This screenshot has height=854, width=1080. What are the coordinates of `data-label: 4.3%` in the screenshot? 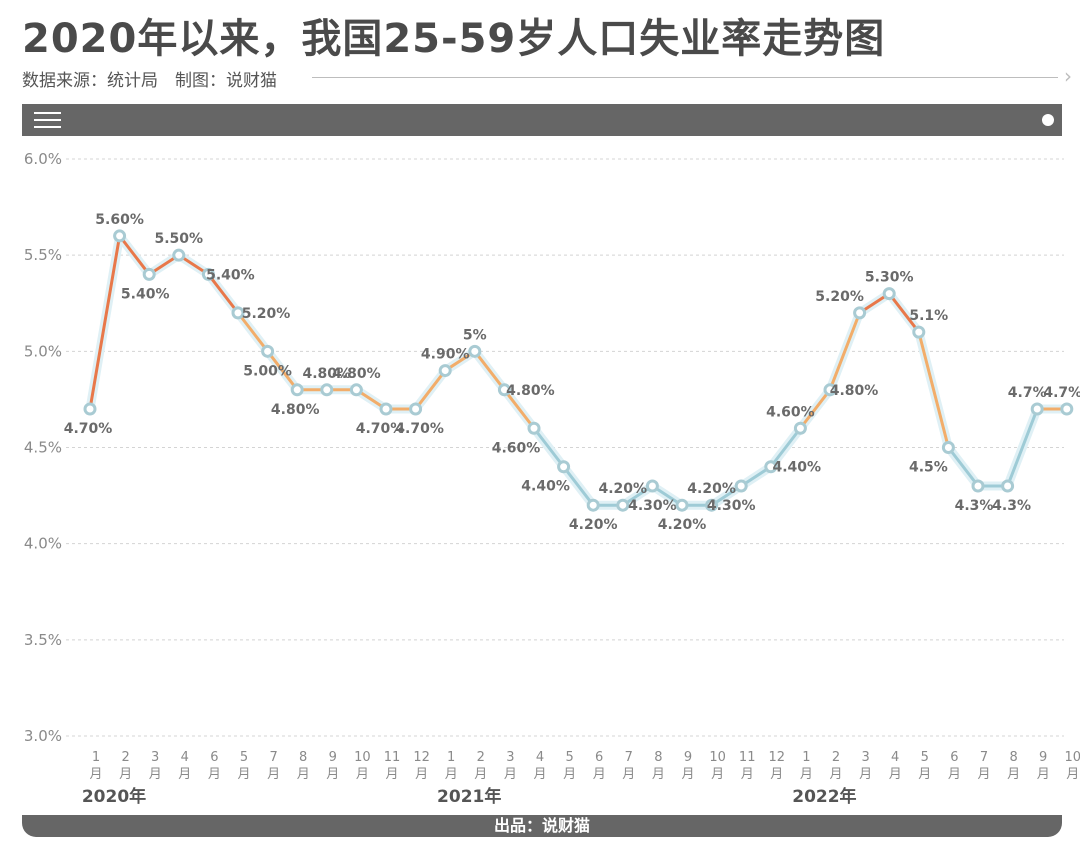 It's located at (974, 506).